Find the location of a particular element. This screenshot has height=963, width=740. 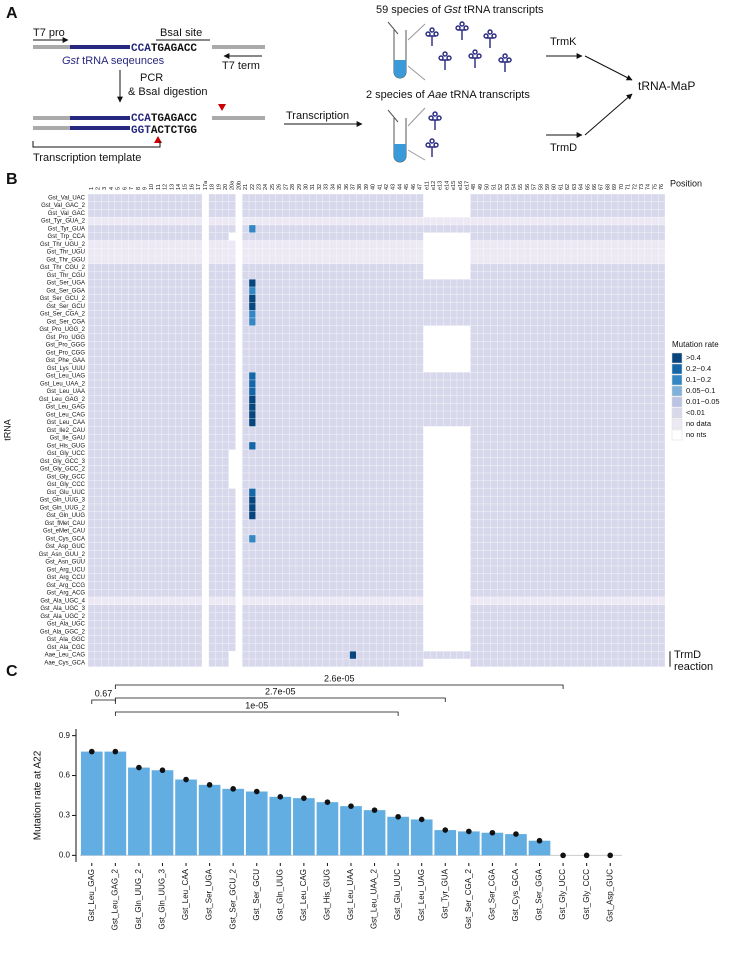

row-label: Gst_Ala_UGC is located at coordinates (66, 625).